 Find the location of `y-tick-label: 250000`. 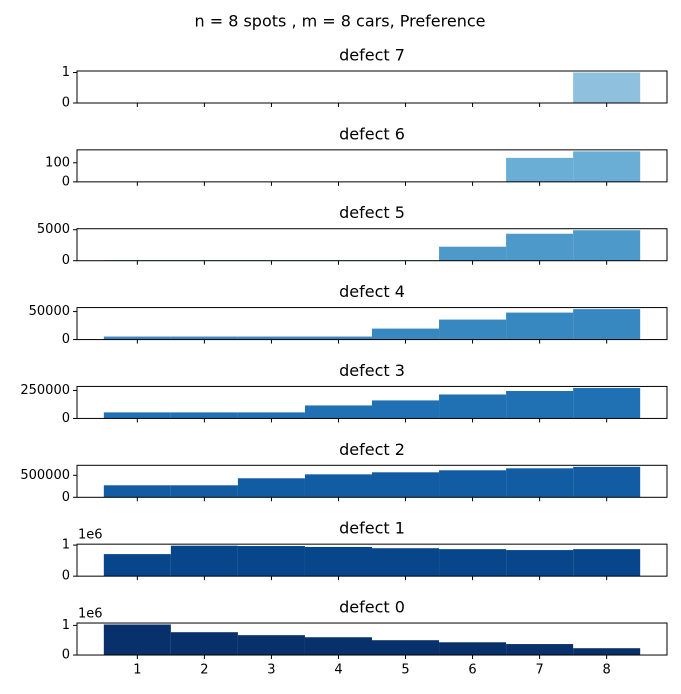

y-tick-label: 250000 is located at coordinates (45, 390).